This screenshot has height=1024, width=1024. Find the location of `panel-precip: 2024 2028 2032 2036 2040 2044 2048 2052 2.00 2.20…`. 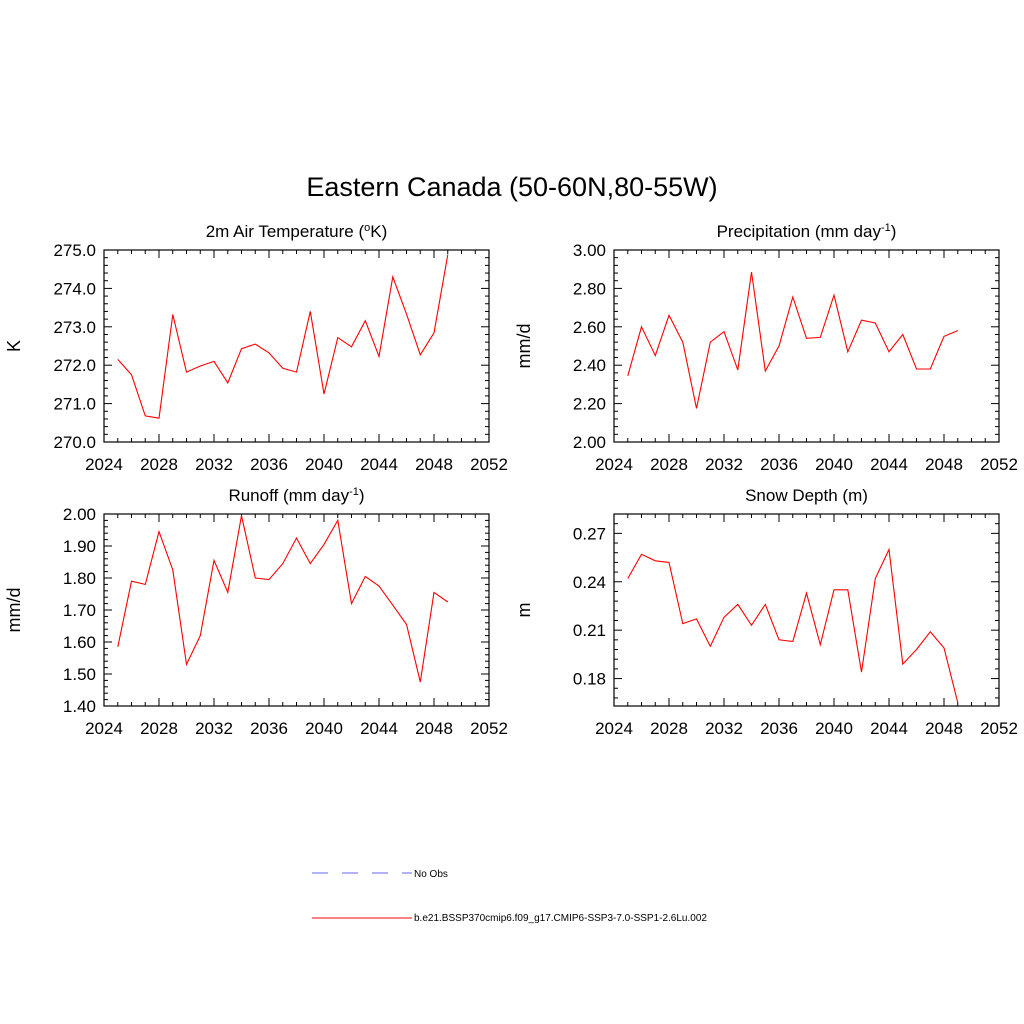

panel-precip: 2024 2028 2032 2036 2040 2044 2048 2052 2.00 2.20… is located at coordinates (766, 348).